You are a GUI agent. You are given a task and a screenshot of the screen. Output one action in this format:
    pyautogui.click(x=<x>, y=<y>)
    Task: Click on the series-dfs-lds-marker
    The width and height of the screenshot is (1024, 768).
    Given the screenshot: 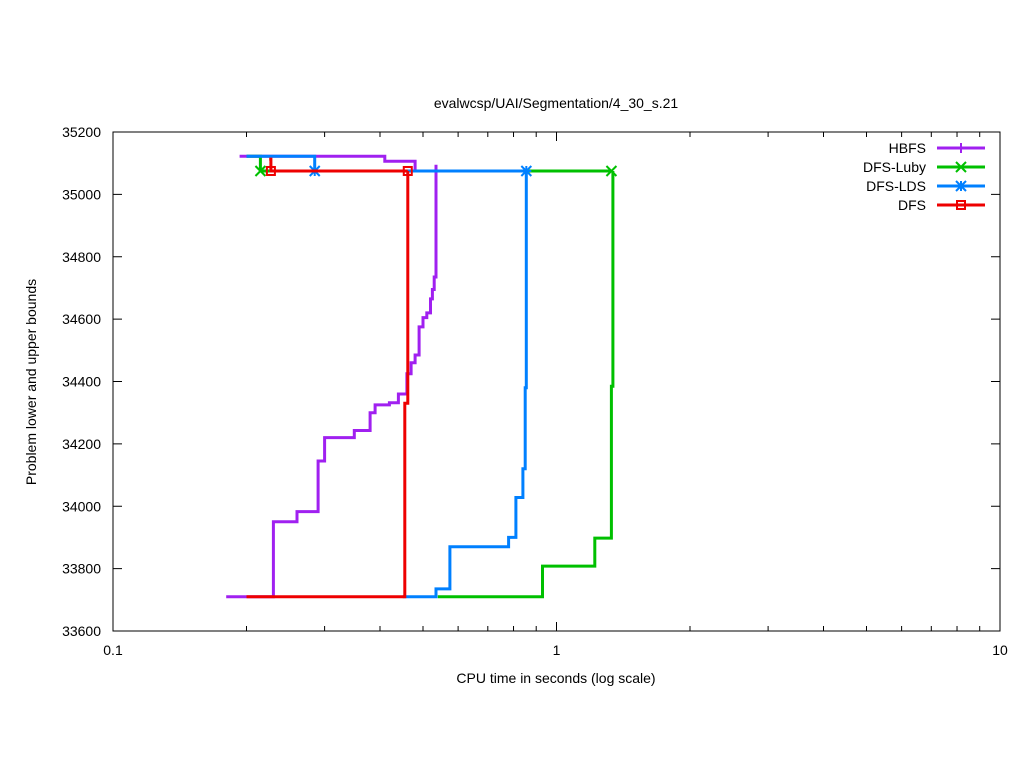 What is the action you would take?
    pyautogui.click(x=526, y=171)
    